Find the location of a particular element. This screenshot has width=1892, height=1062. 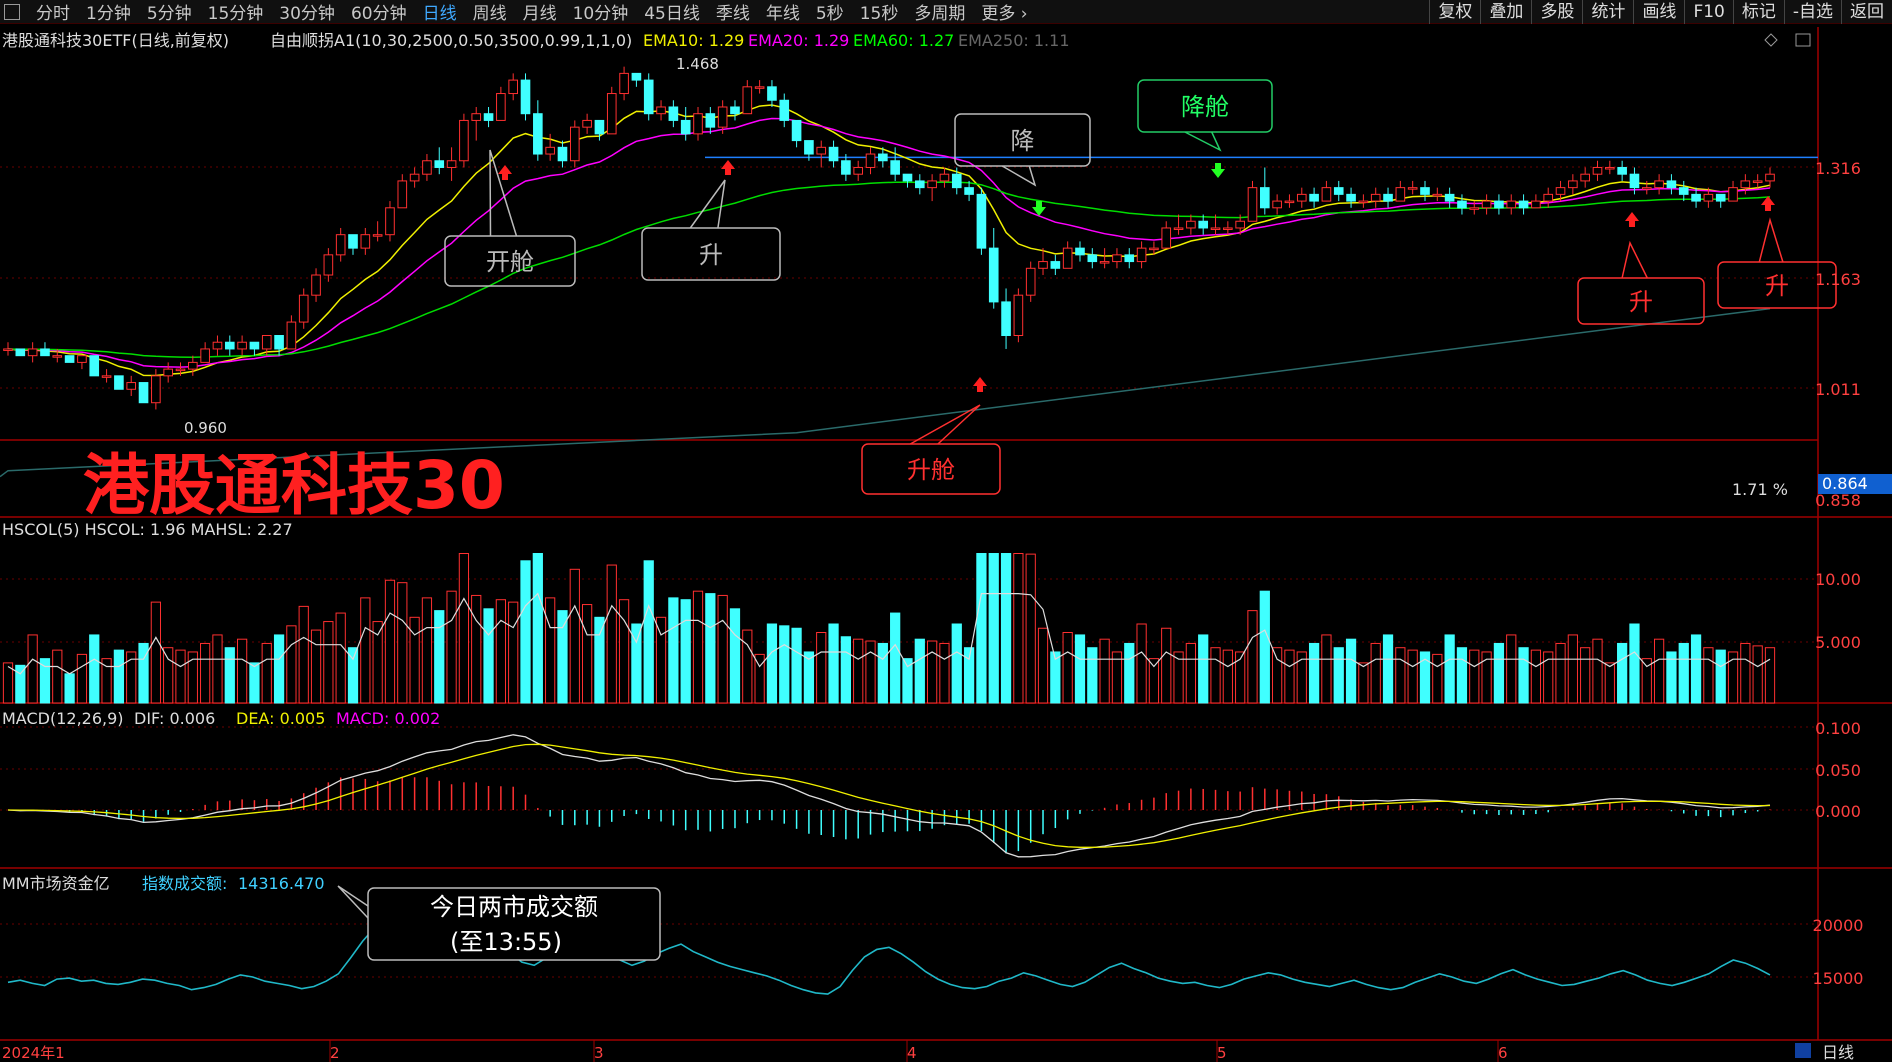

tab-5: 60分钟 is located at coordinates (378, 14).